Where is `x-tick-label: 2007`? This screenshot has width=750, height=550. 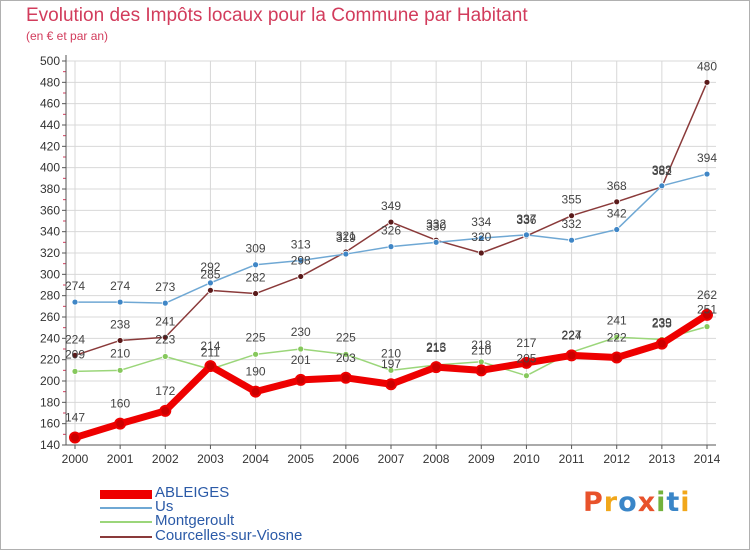
x-tick-label: 2007 is located at coordinates (391, 459).